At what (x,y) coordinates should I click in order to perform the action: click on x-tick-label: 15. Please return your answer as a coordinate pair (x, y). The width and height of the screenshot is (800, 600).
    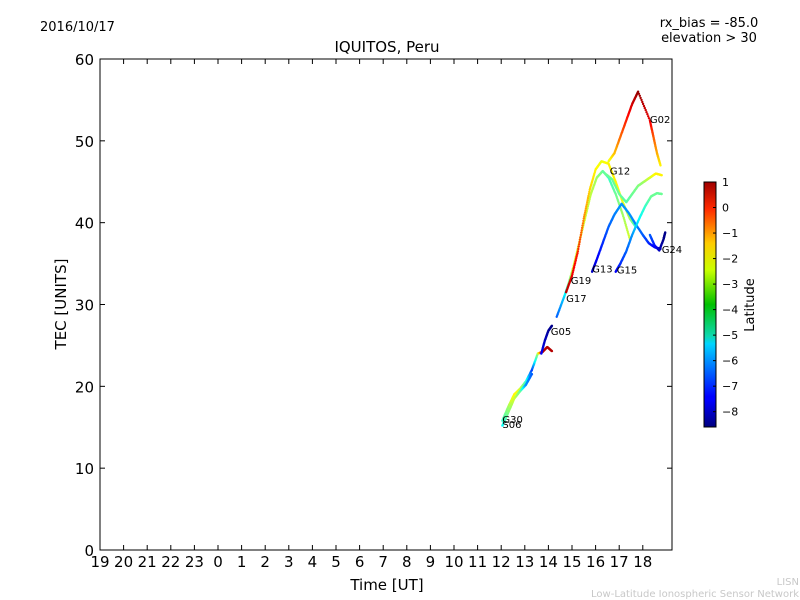
    Looking at the image, I should click on (571, 562).